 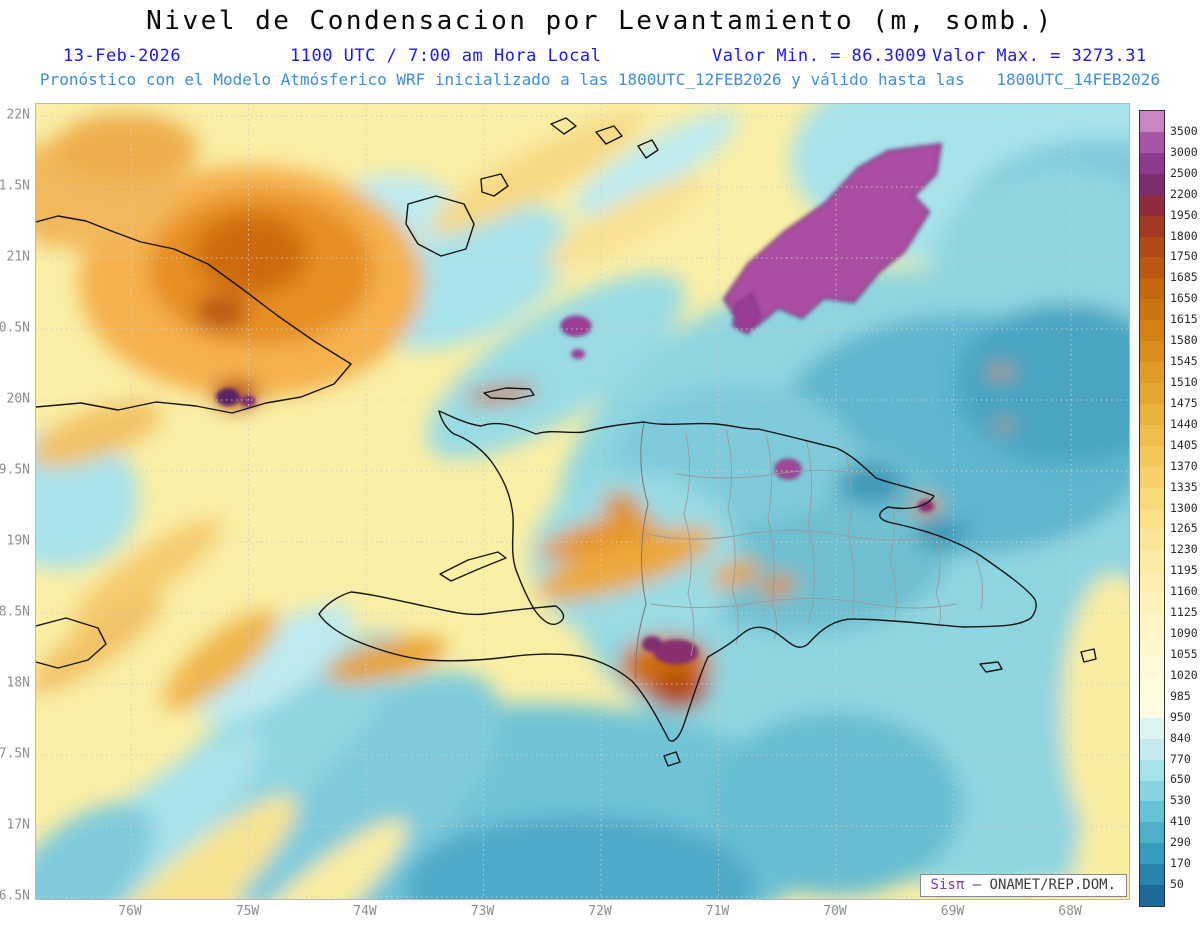 What do you see at coordinates (1184, 507) in the screenshot?
I see `colorbar-label: 1300` at bounding box center [1184, 507].